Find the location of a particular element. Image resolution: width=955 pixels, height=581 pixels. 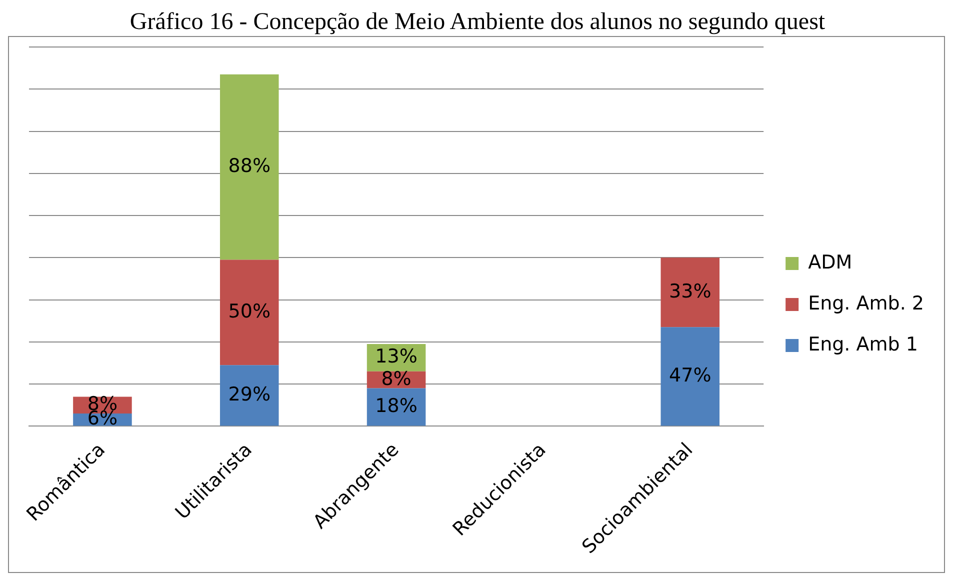

data-label: 13% is located at coordinates (396, 357).